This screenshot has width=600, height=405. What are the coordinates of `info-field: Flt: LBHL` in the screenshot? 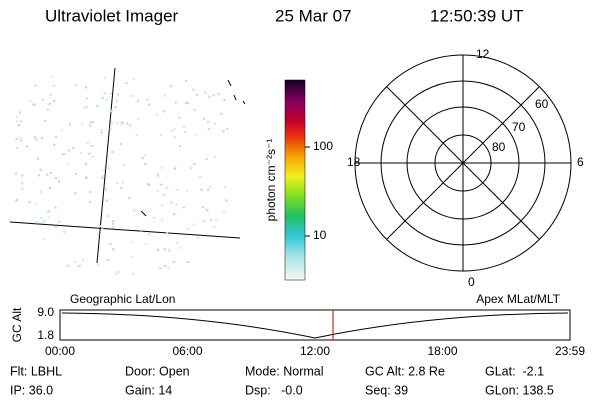 It's located at (36, 371).